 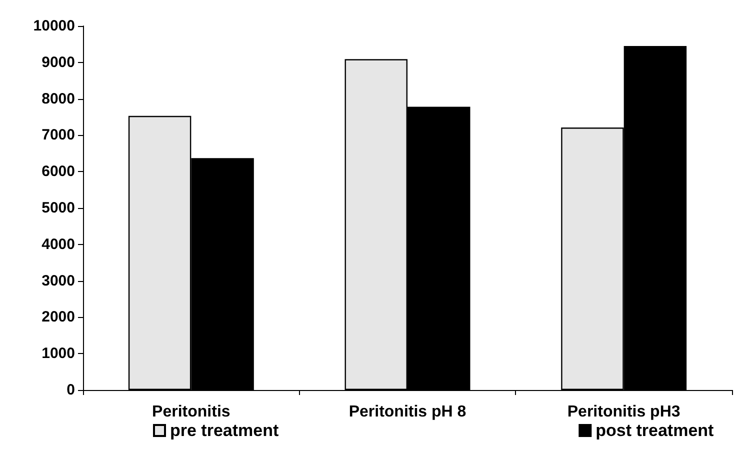 What do you see at coordinates (58, 281) in the screenshot?
I see `y-tick-label: 3000` at bounding box center [58, 281].